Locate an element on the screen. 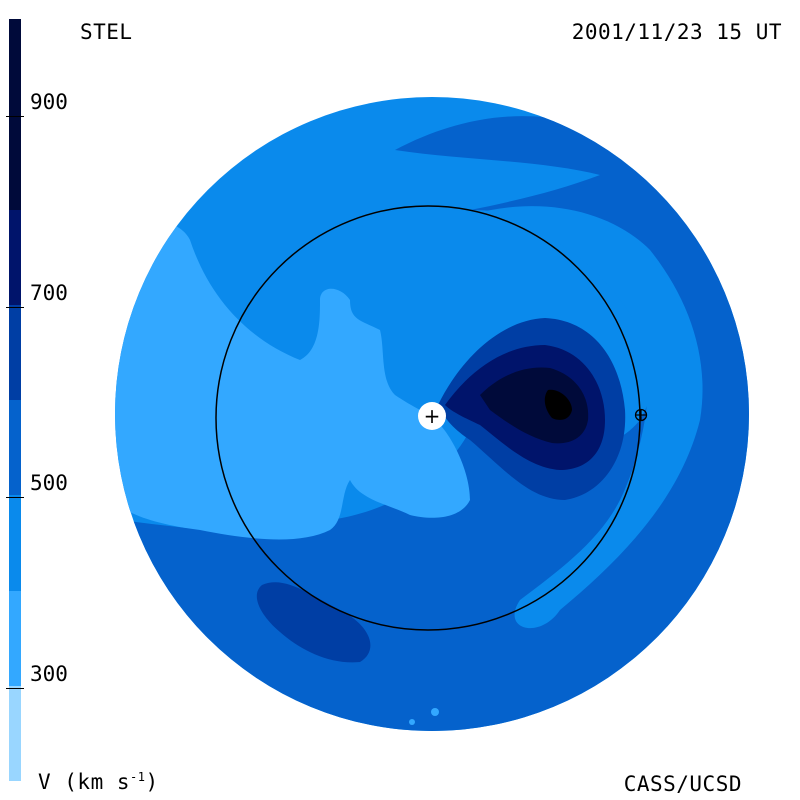 The height and width of the screenshot is (800, 800). contour-peak is located at coordinates (558, 404).